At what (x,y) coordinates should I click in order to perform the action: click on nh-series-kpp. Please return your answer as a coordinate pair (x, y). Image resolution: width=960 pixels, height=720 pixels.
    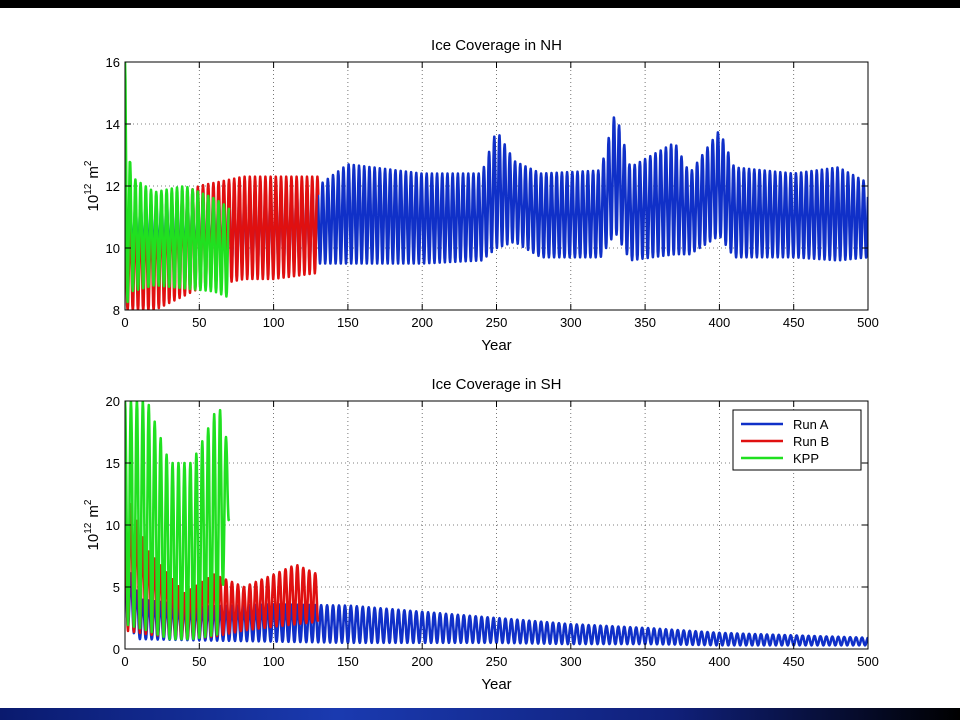
    Looking at the image, I should click on (178, 183).